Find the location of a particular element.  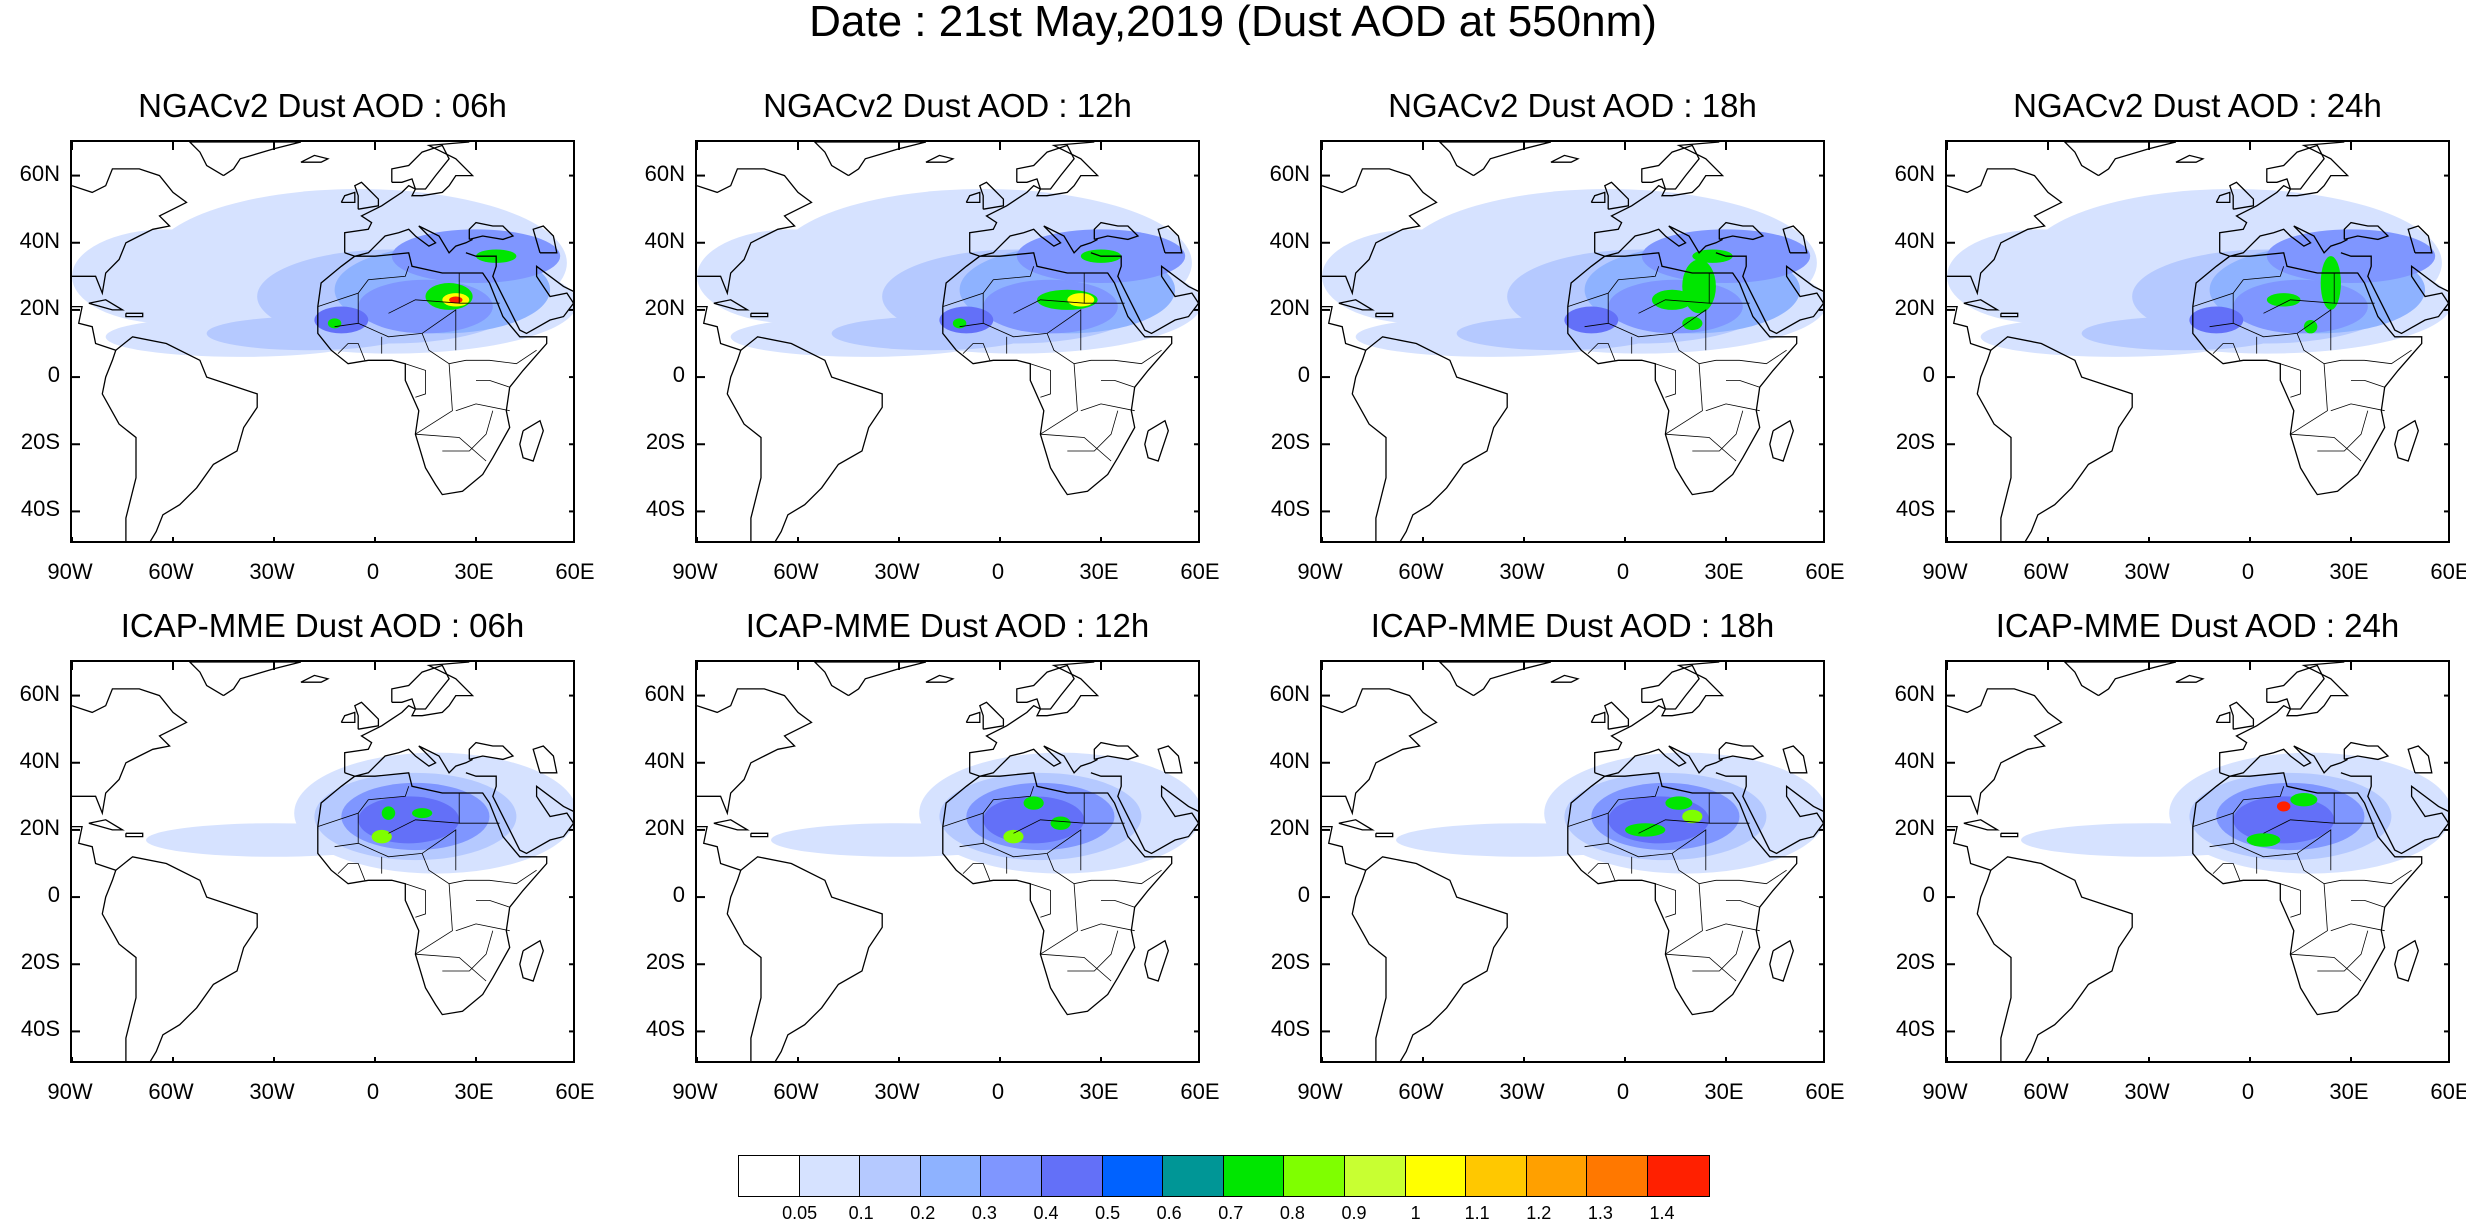

colorbar-label: 1.3 is located at coordinates (1600, 1213).